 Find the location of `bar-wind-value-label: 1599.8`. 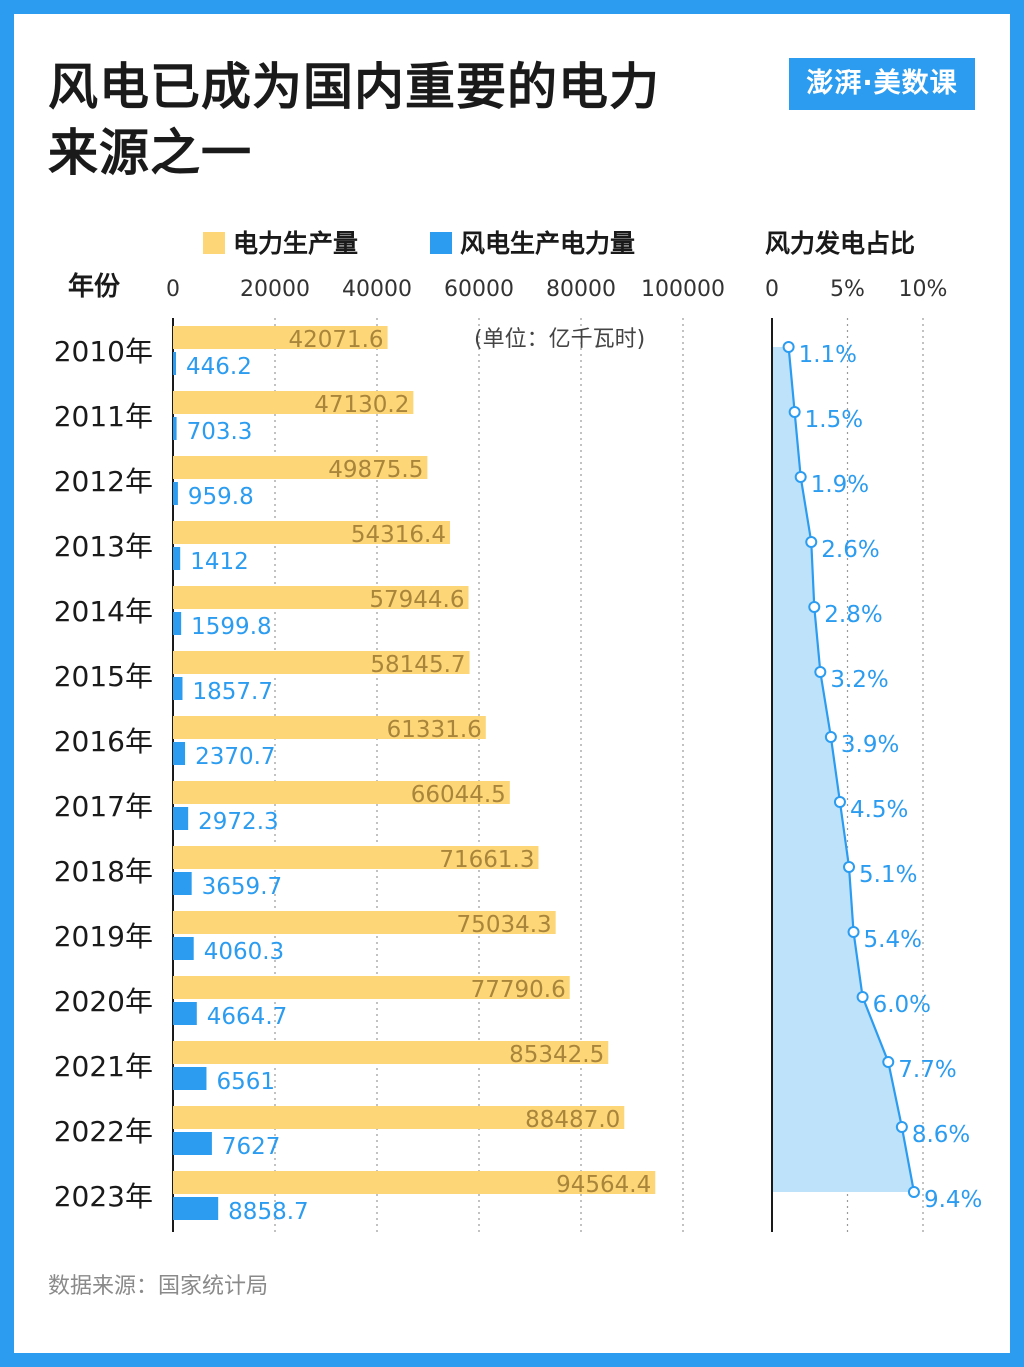

bar-wind-value-label: 1599.8 is located at coordinates (231, 627).